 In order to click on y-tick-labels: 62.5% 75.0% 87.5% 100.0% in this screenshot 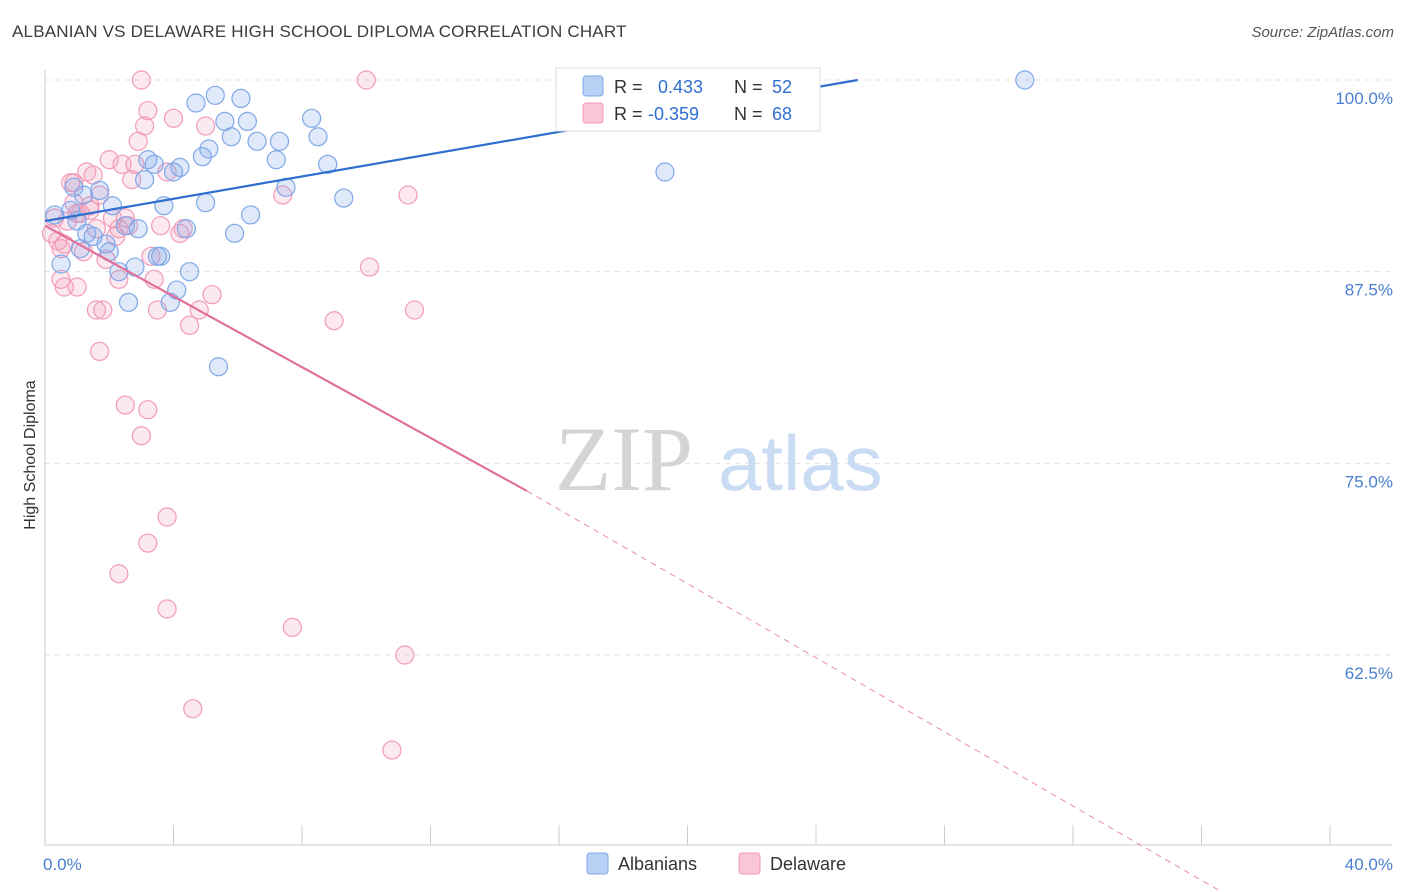, I will do `click(1364, 386)`.